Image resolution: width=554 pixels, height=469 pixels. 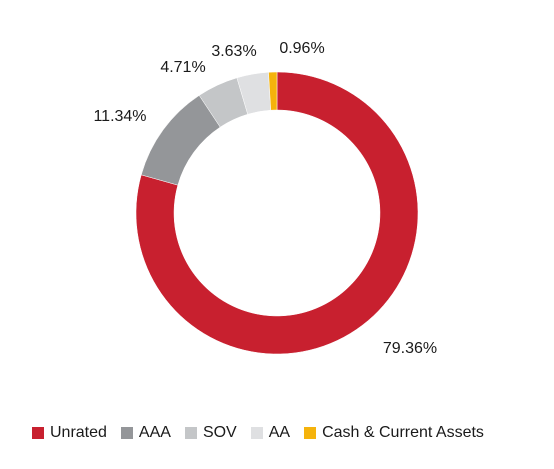 I want to click on data-label-cash-current-assets: 0.96%, so click(x=301, y=48).